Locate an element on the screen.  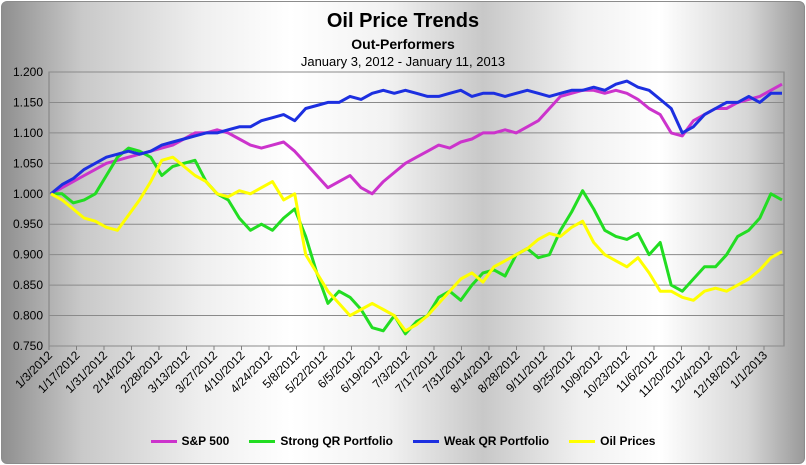
y-tick-label: 1.000 is located at coordinates (28, 194).